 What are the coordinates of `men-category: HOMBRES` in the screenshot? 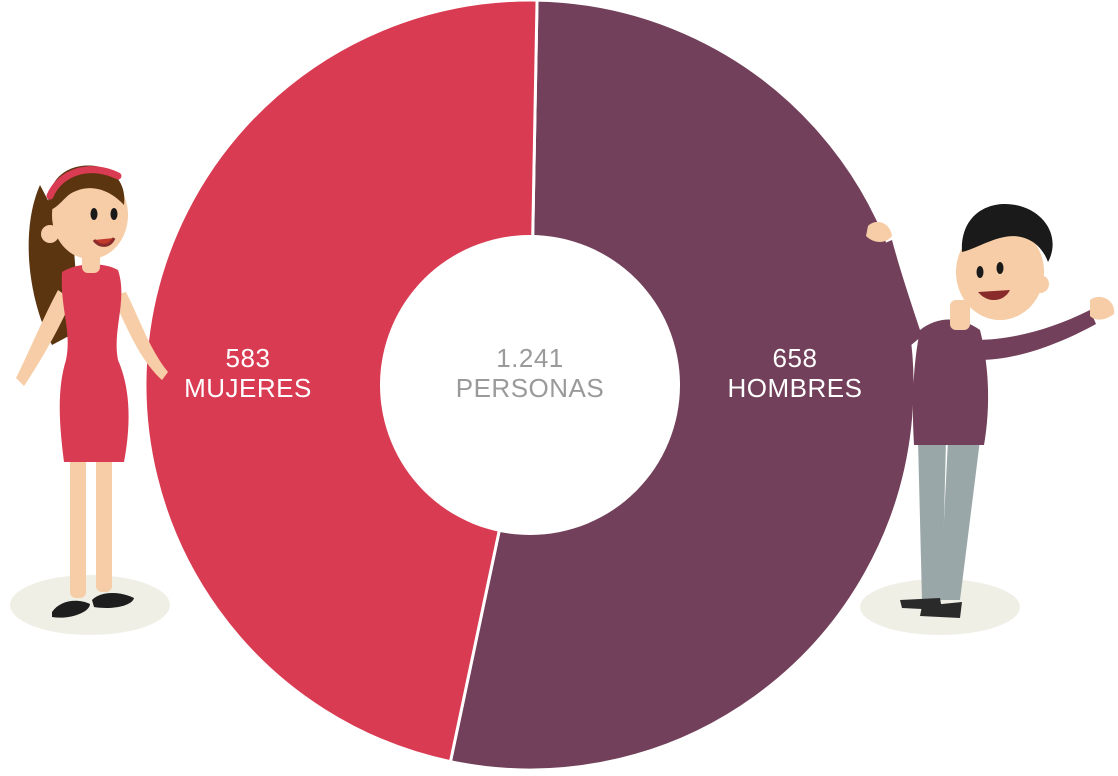 It's located at (795, 389).